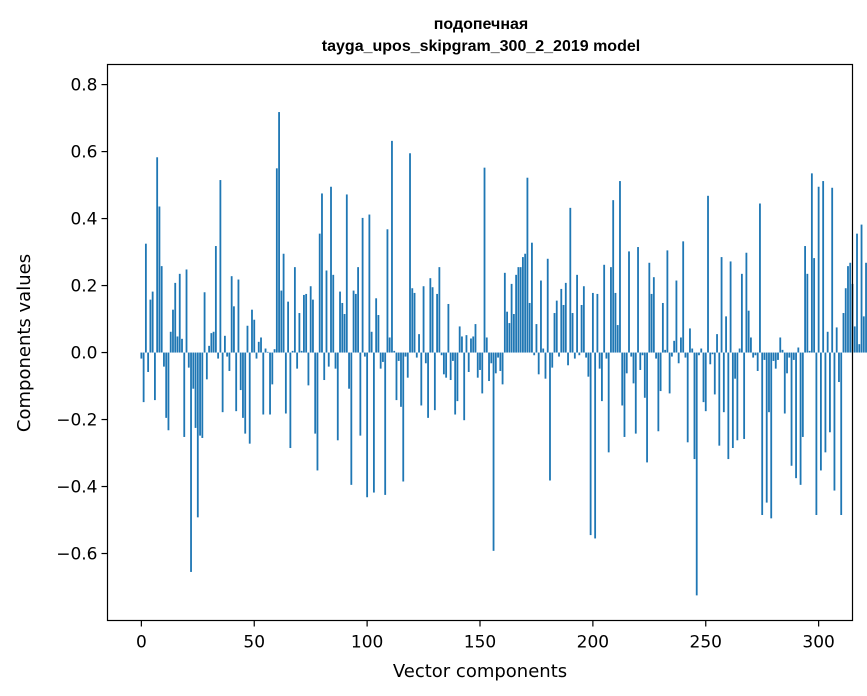 The height and width of the screenshot is (696, 867). Describe the element at coordinates (76, 421) in the screenshot. I see `y-tick-label-2: −0.2` at that location.